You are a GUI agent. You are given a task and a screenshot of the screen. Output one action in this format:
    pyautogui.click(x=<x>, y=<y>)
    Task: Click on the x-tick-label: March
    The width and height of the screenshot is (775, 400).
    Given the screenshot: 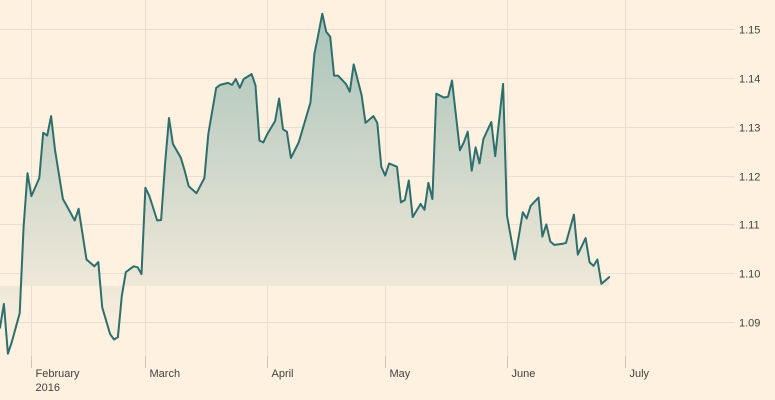 What is the action you would take?
    pyautogui.click(x=165, y=374)
    